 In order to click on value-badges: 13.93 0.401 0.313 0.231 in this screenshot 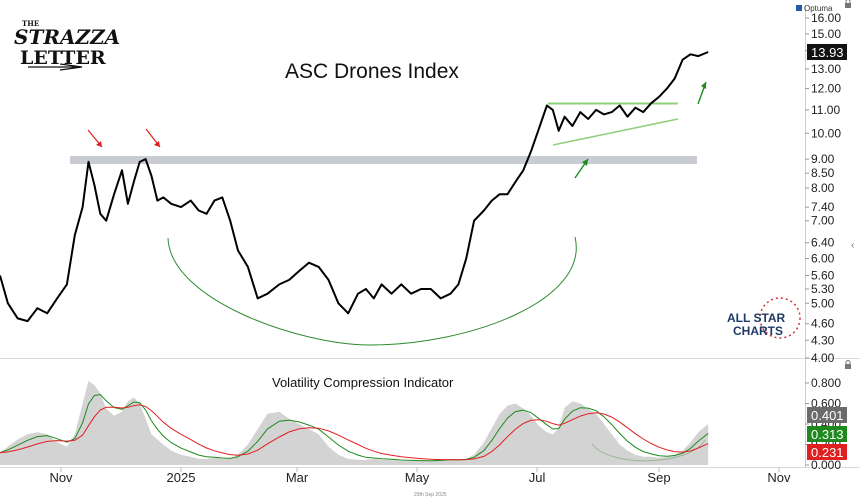, I will do `click(827, 251)`.